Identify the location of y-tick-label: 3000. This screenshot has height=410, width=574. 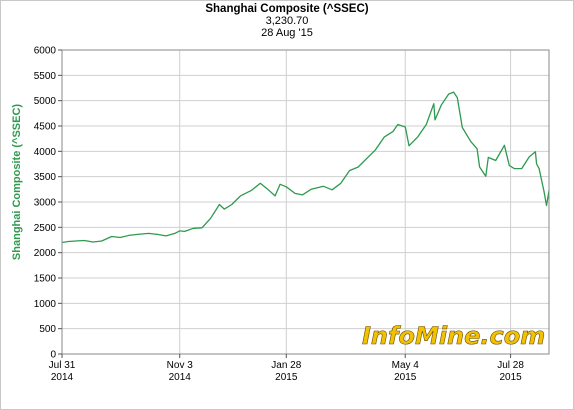
(45, 203).